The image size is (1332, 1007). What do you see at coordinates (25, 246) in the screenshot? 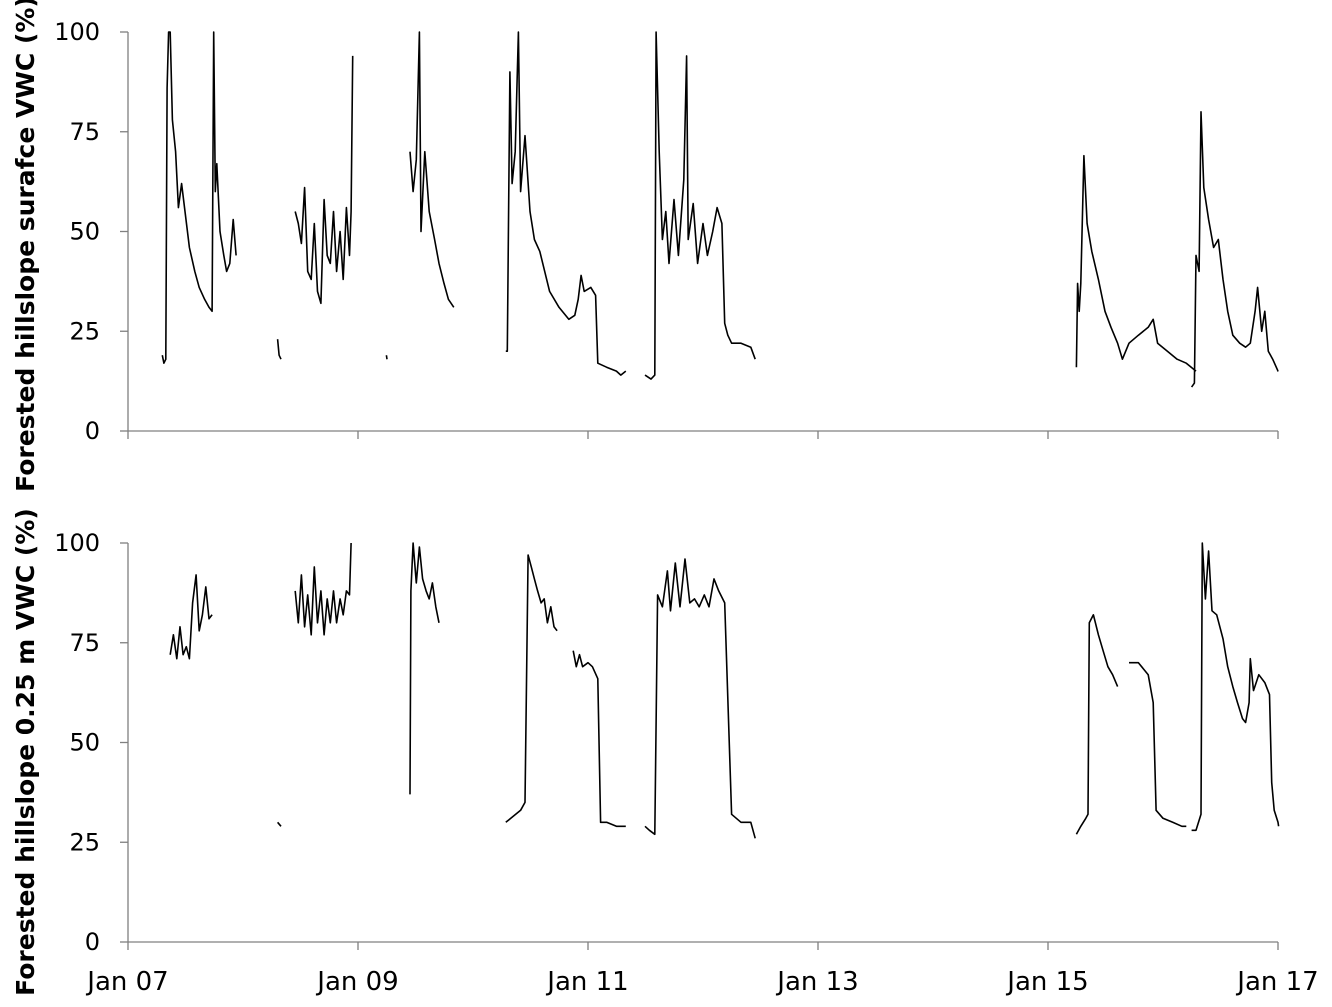
I see `ylabel-surface: Forested hillslope surafce VWC (%)` at bounding box center [25, 246].